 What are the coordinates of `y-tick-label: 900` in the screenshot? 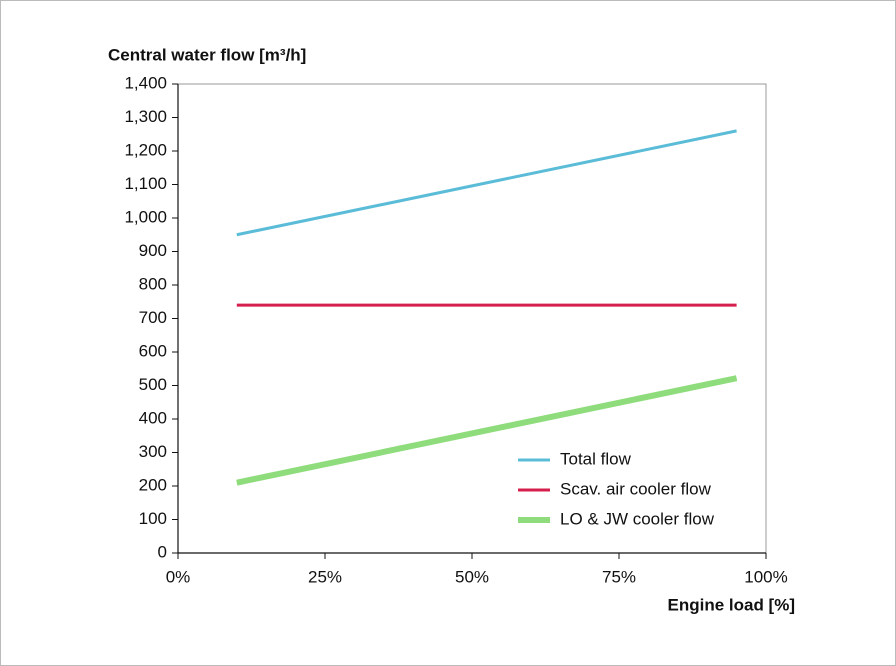 It's located at (153, 250).